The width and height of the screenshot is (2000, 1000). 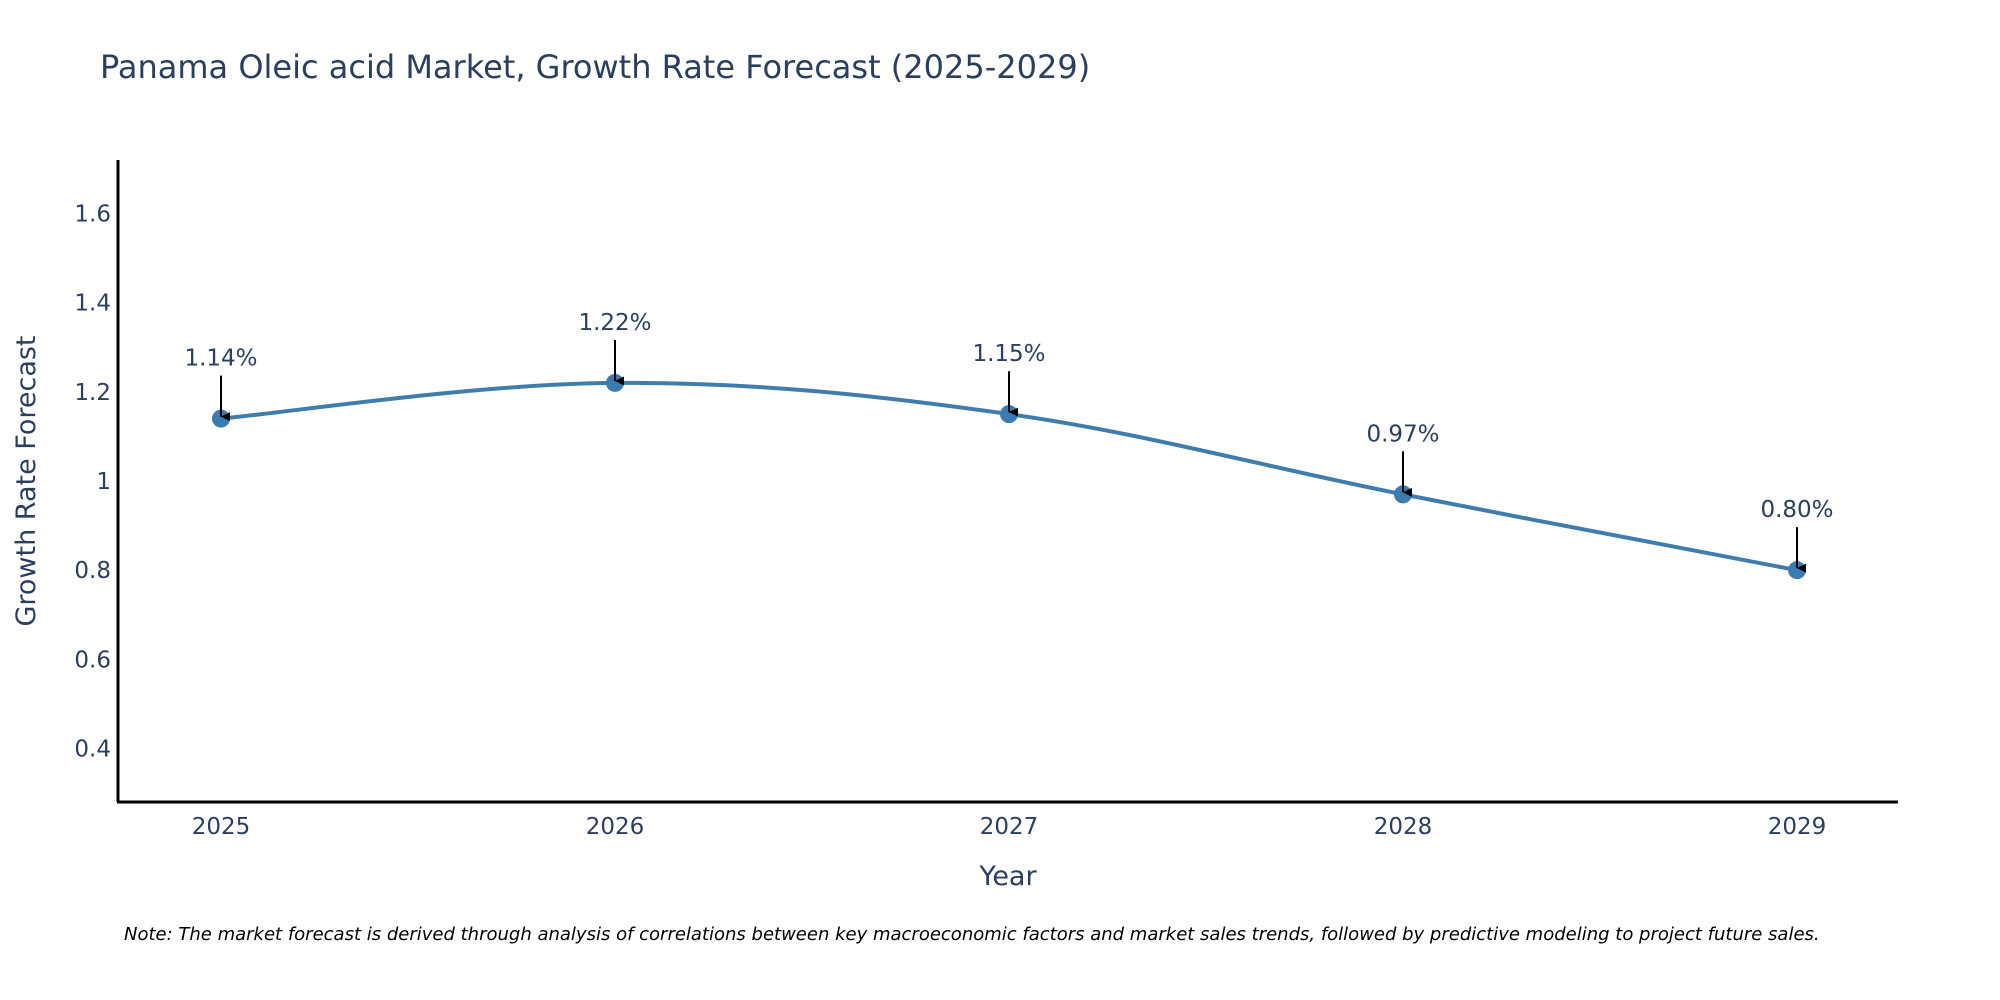 I want to click on y-axis-title: Growth Rate Forecast, so click(x=26, y=480).